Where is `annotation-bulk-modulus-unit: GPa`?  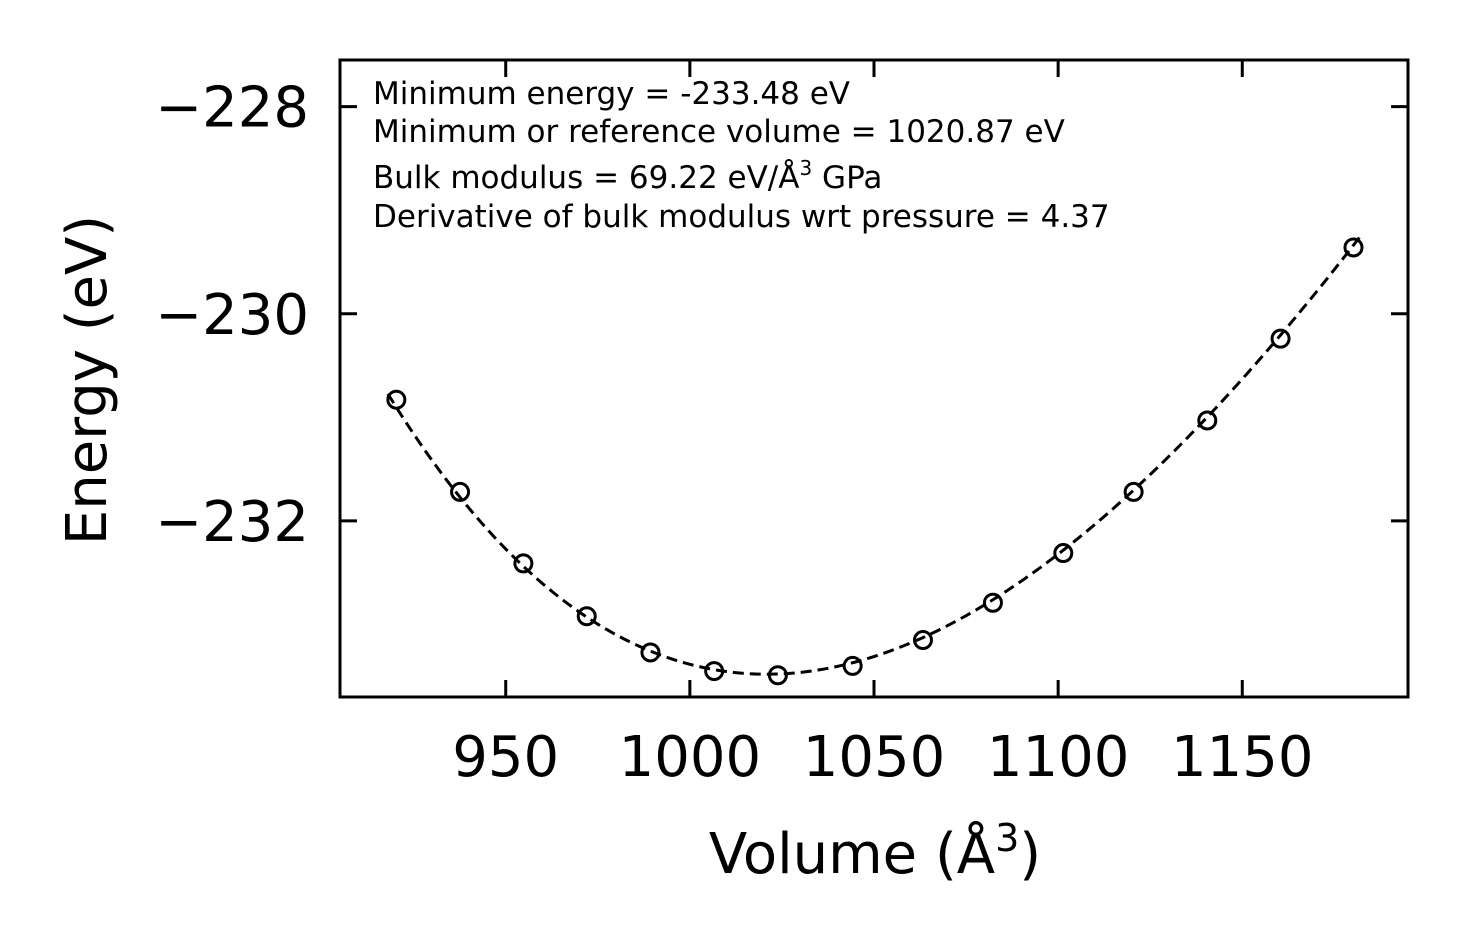 annotation-bulk-modulus-unit: GPa is located at coordinates (847, 178).